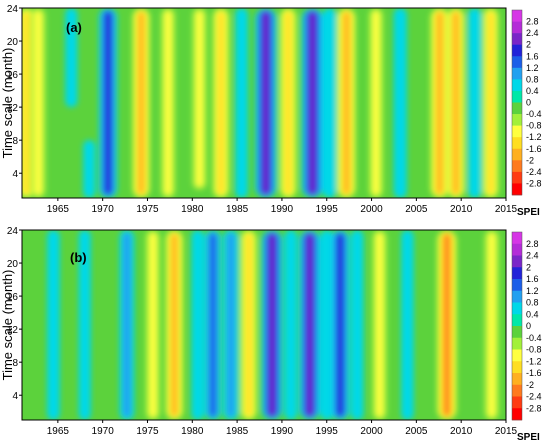  I want to click on colorbar-label-a-13: -2.4, so click(534, 172).